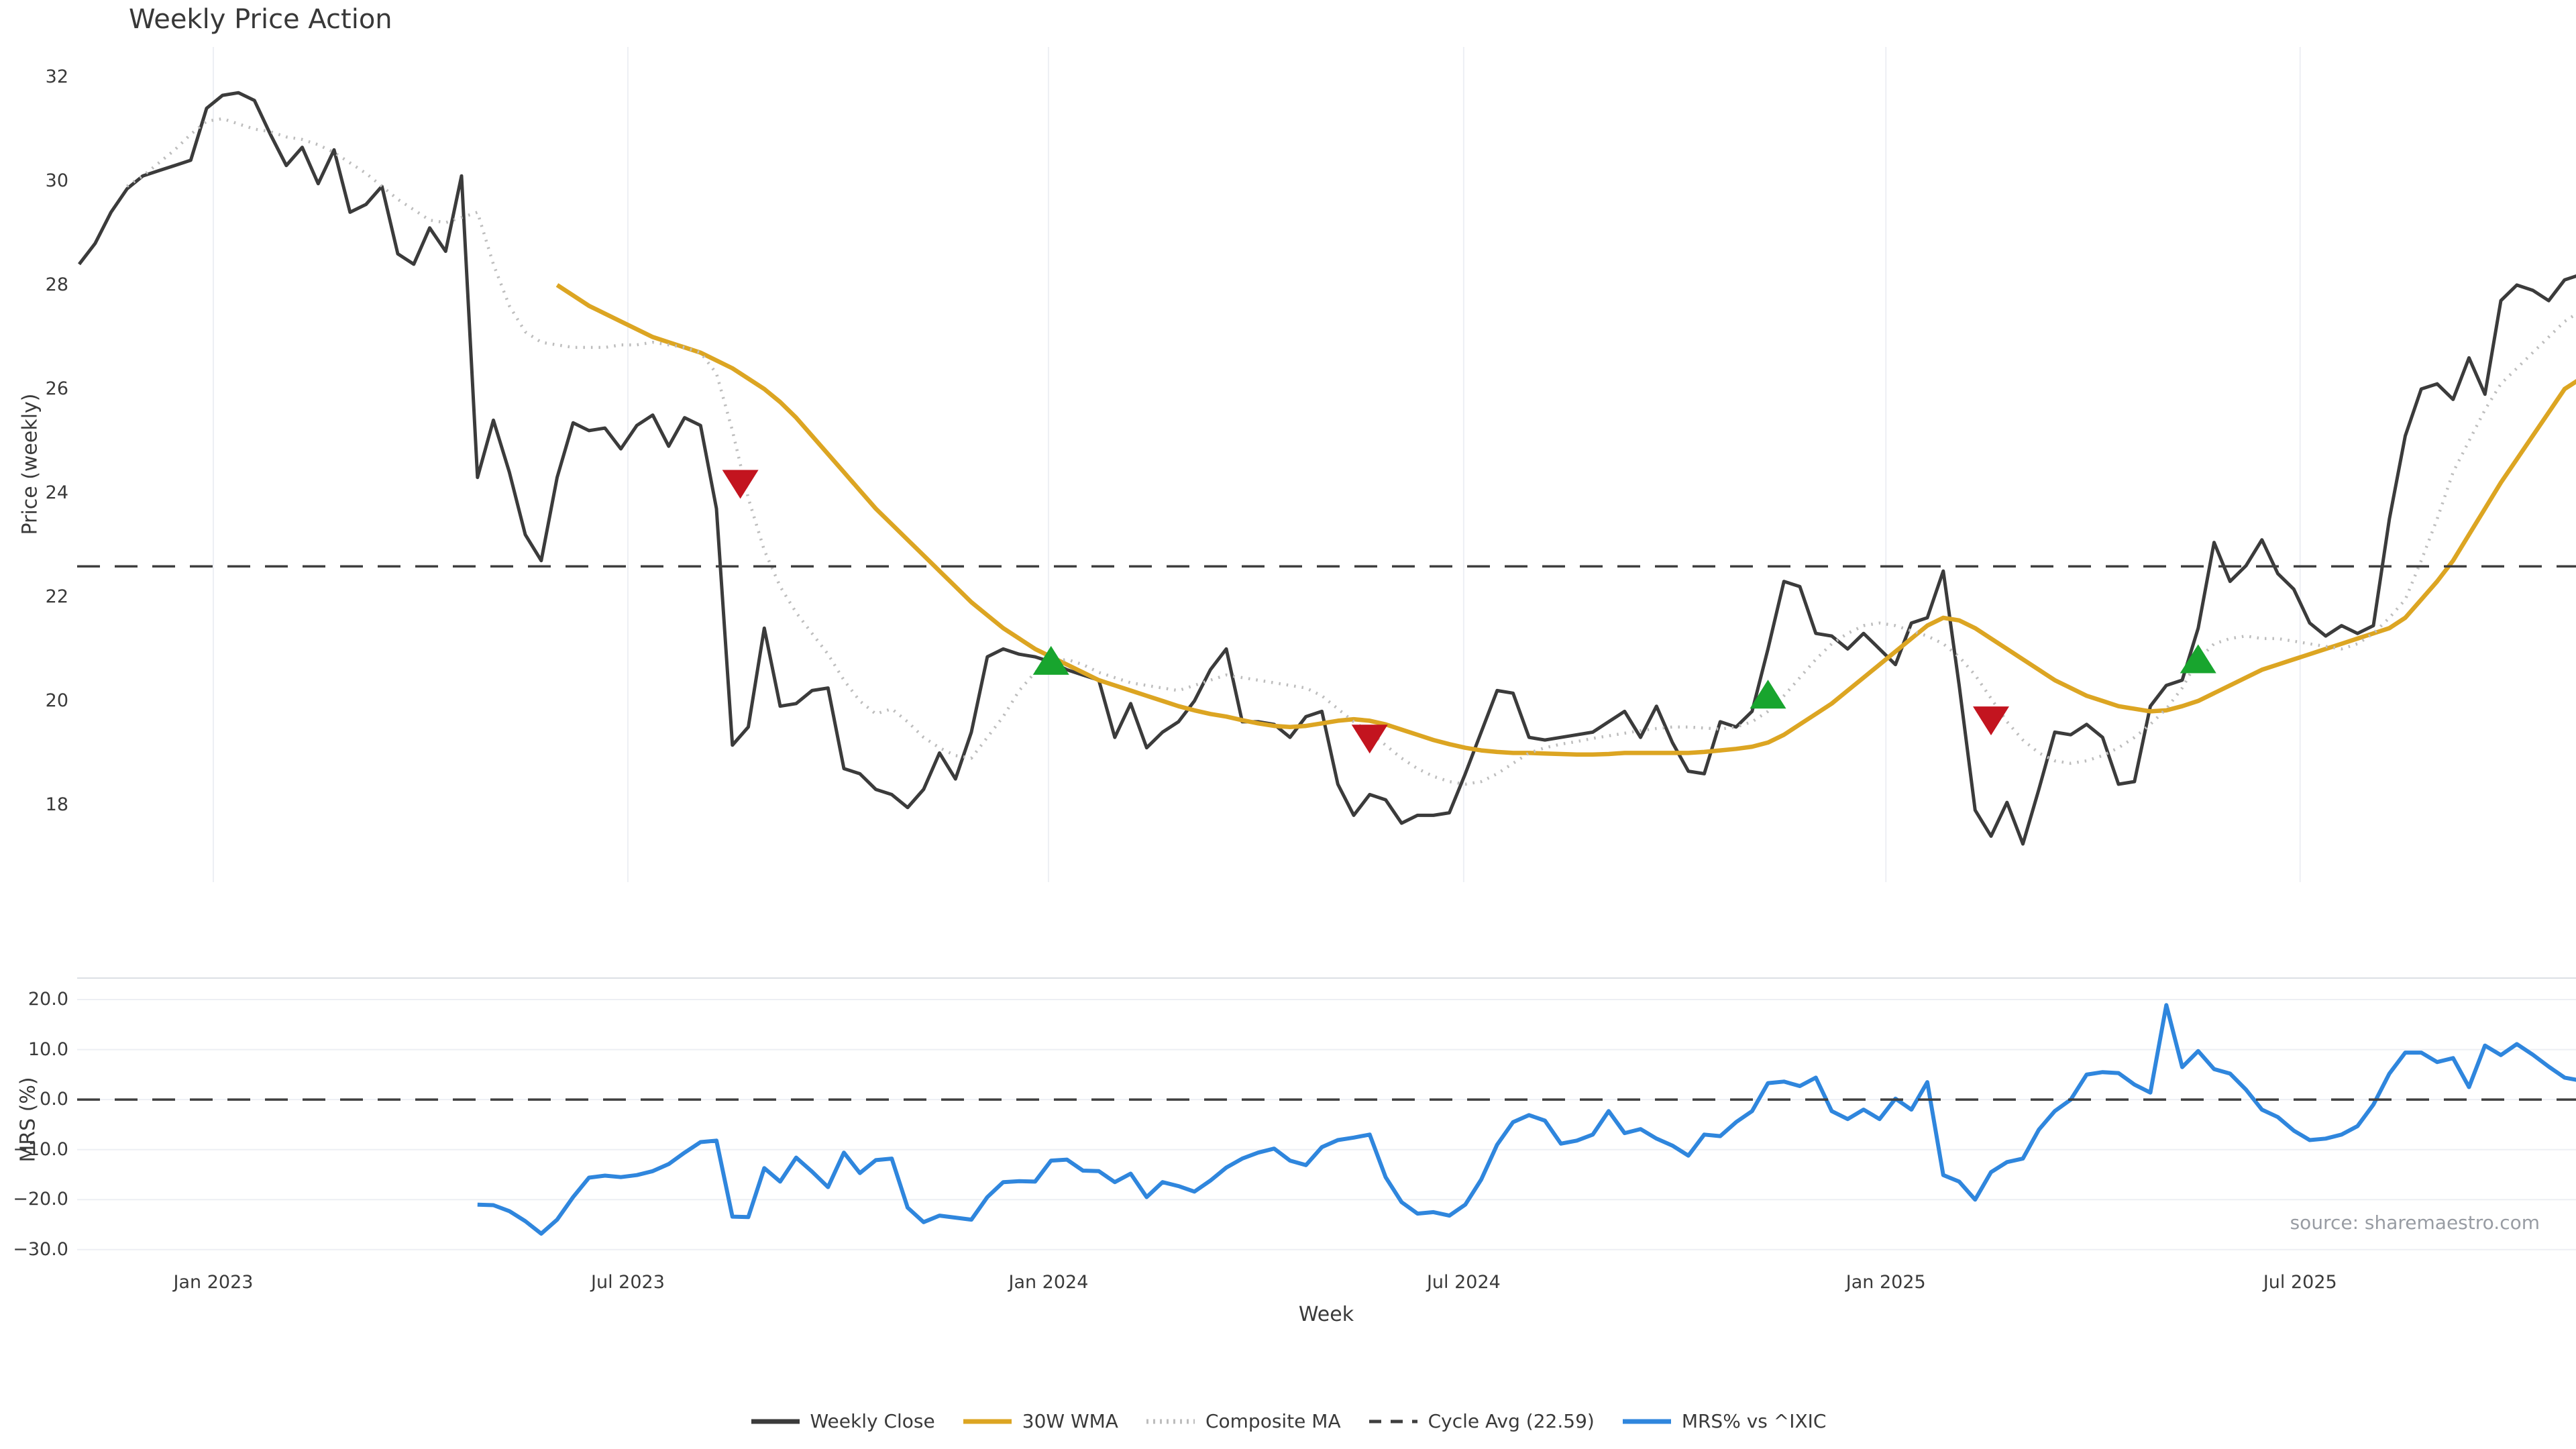 The width and height of the screenshot is (2576, 1449). I want to click on series-mrs-vs-ixic, so click(1526, 1119).